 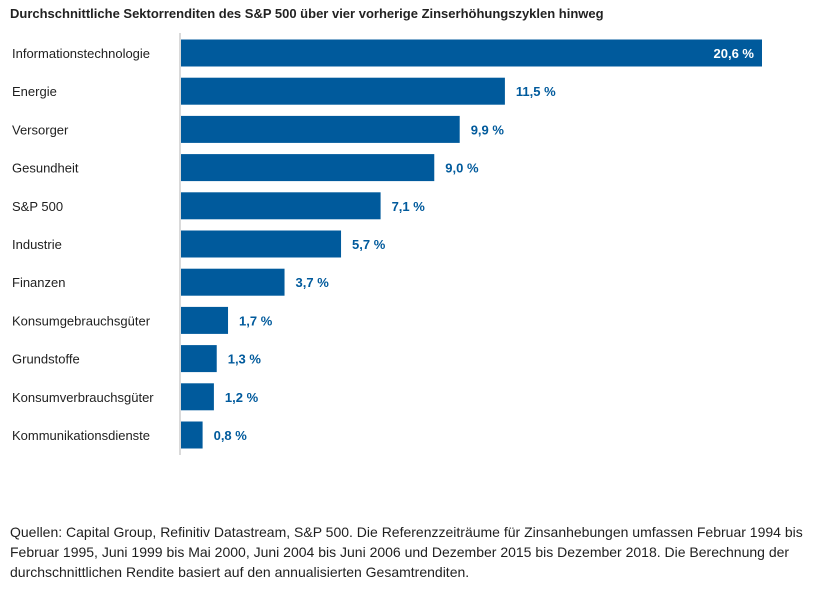 What do you see at coordinates (81, 435) in the screenshot?
I see `category-label: Kommunikationsdienste` at bounding box center [81, 435].